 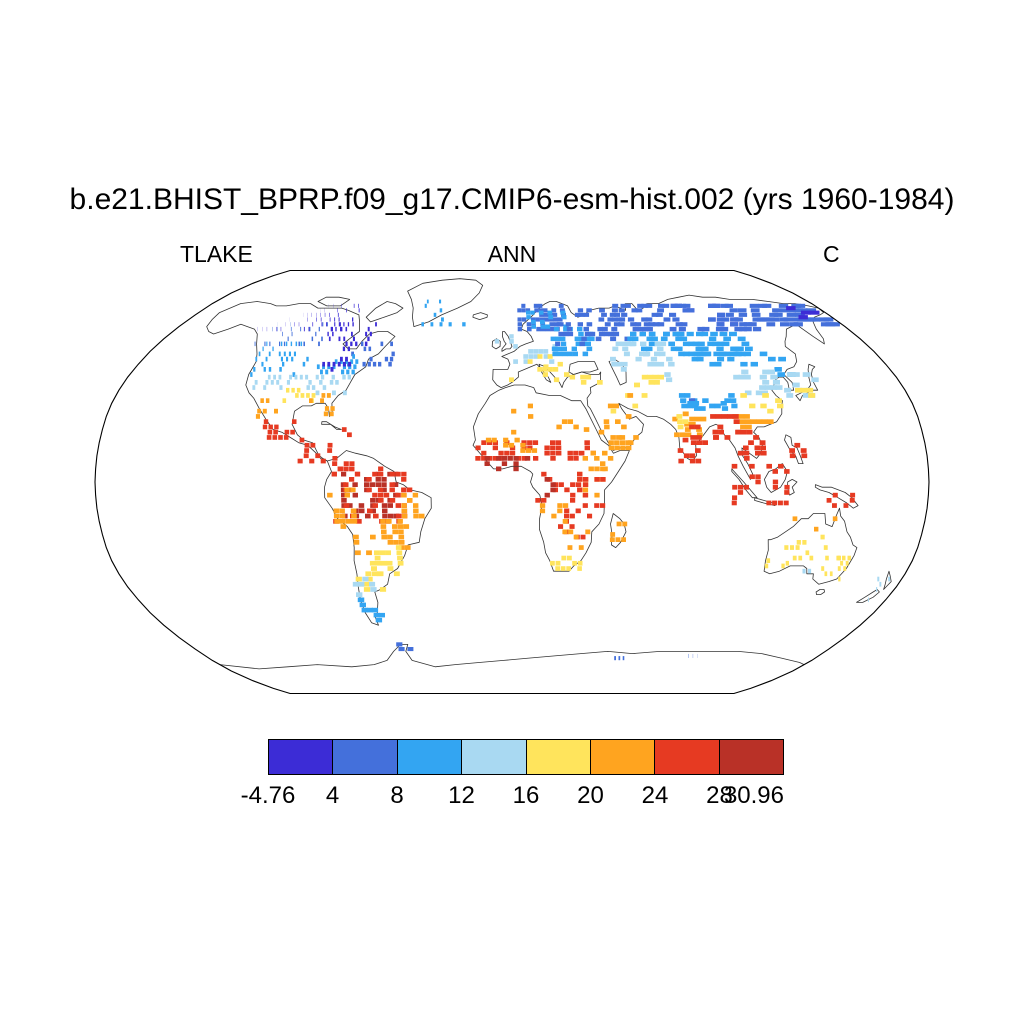 I want to click on colorbar-tick-labels: -4.76 4 8 12 16 20 24 28 30.96, so click(x=512, y=797).